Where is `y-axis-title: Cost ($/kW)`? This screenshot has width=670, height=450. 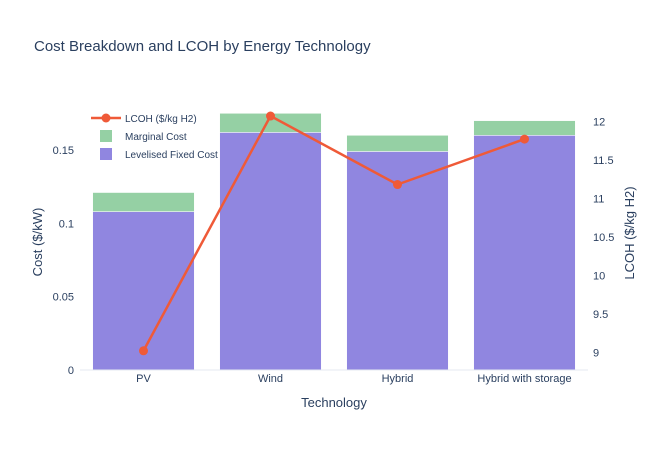 y-axis-title: Cost ($/kW) is located at coordinates (37, 242).